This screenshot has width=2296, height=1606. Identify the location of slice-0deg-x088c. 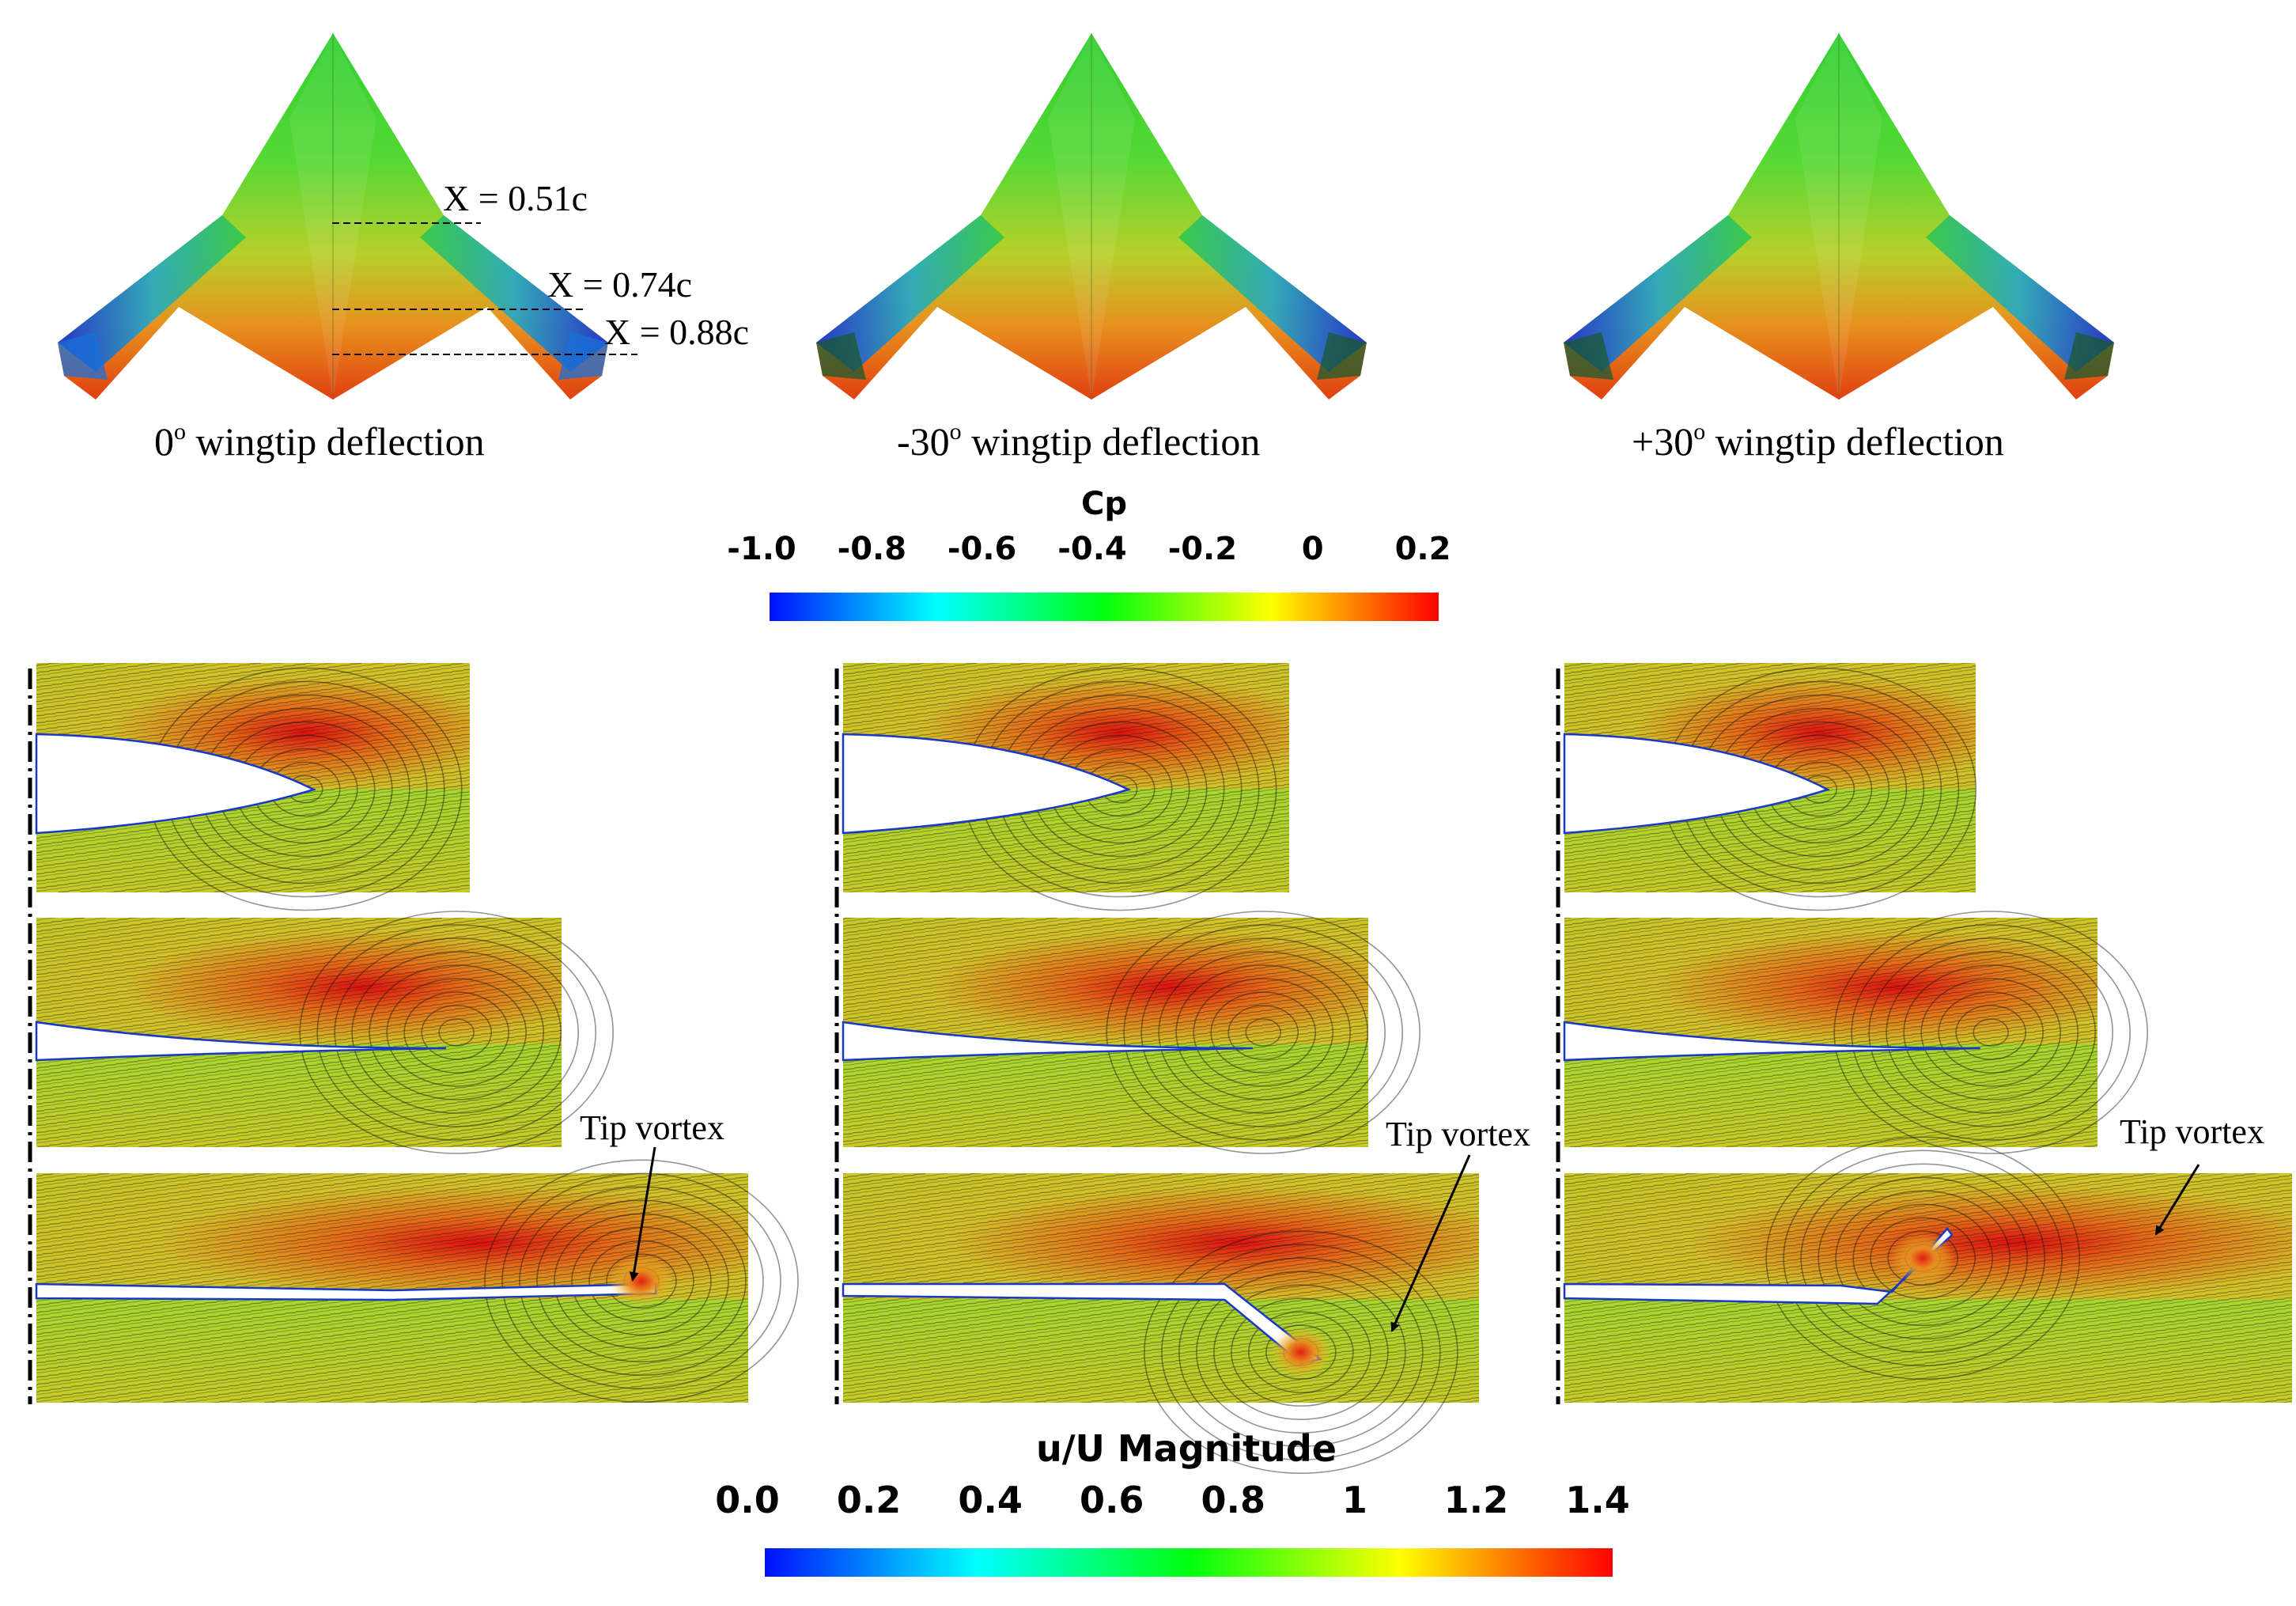
(417, 1281).